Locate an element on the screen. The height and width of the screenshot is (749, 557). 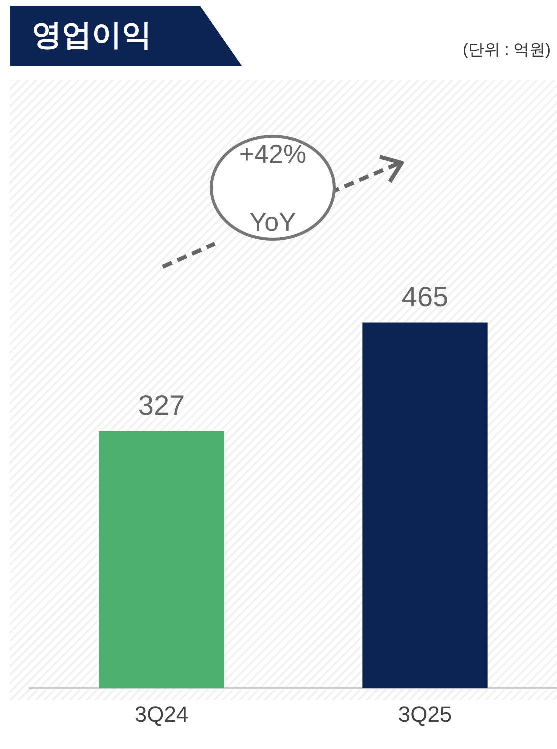
text: +42% YoY is located at coordinates (273, 188).